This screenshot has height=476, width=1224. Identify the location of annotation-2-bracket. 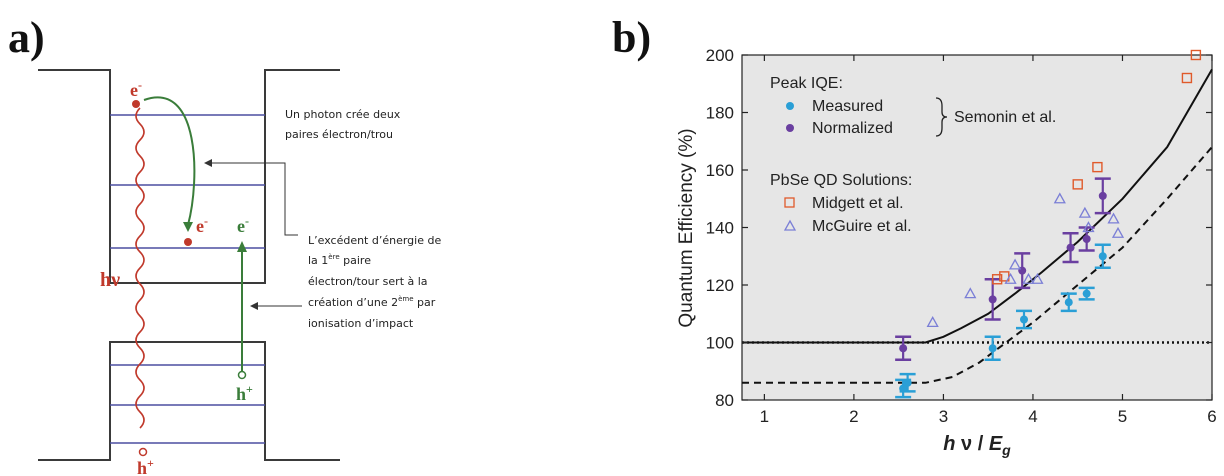
(288, 199).